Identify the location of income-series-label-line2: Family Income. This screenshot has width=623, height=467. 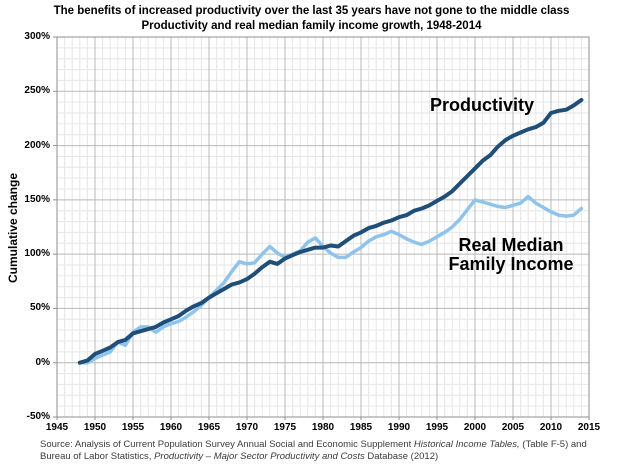
(511, 264).